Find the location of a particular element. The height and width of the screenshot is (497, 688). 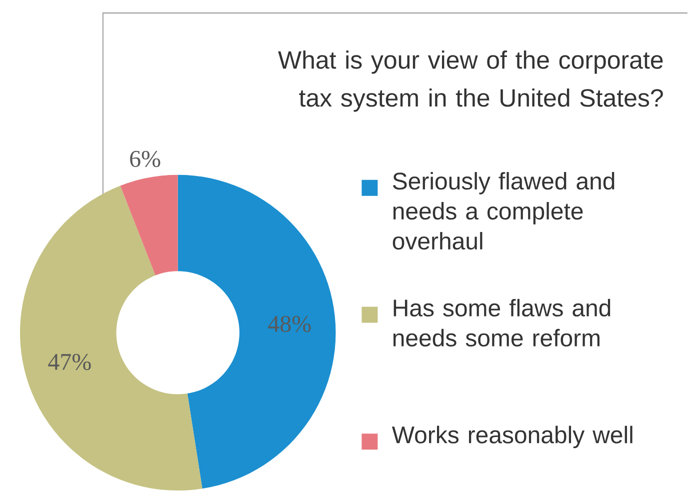

data-label: 6% is located at coordinates (145, 159).